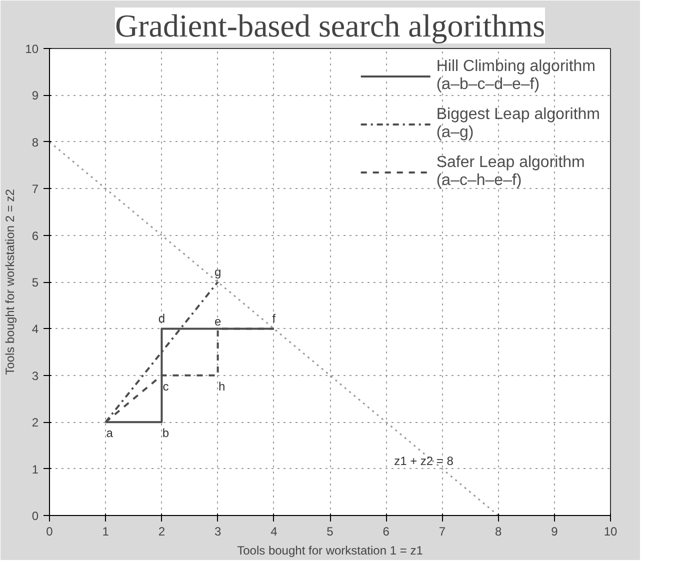  What do you see at coordinates (35, 142) in the screenshot?
I see `y-tick-label: 8` at bounding box center [35, 142].